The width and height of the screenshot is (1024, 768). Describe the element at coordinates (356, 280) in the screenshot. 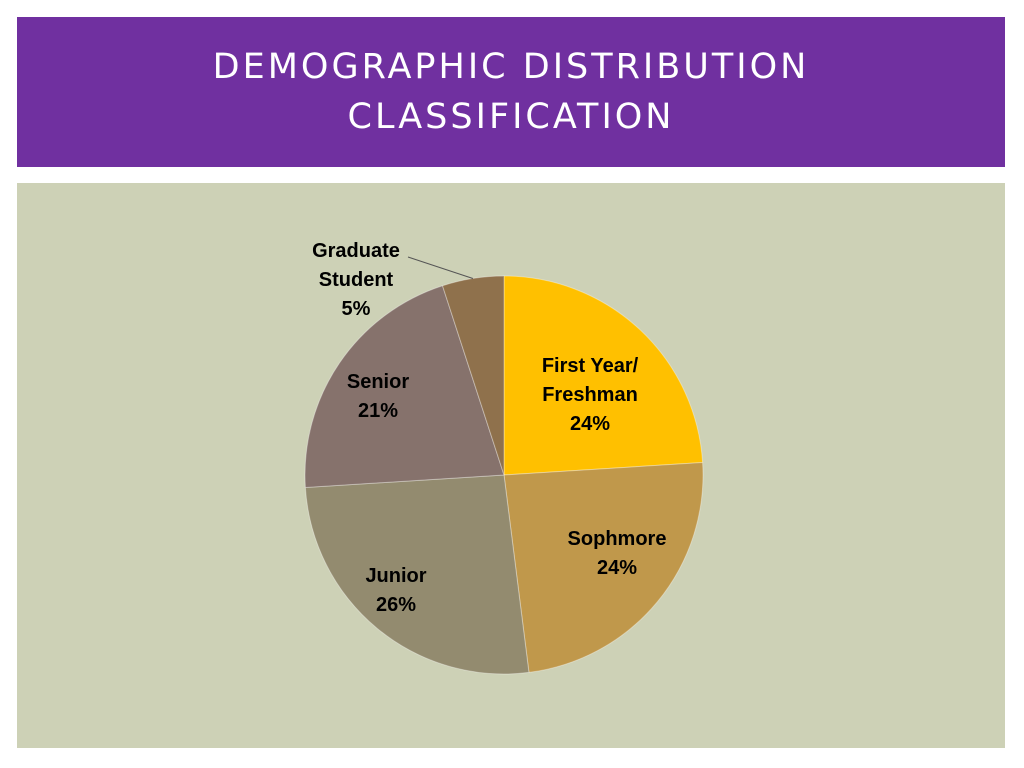

I see `slice-label-4: Graduate Student 5%` at that location.